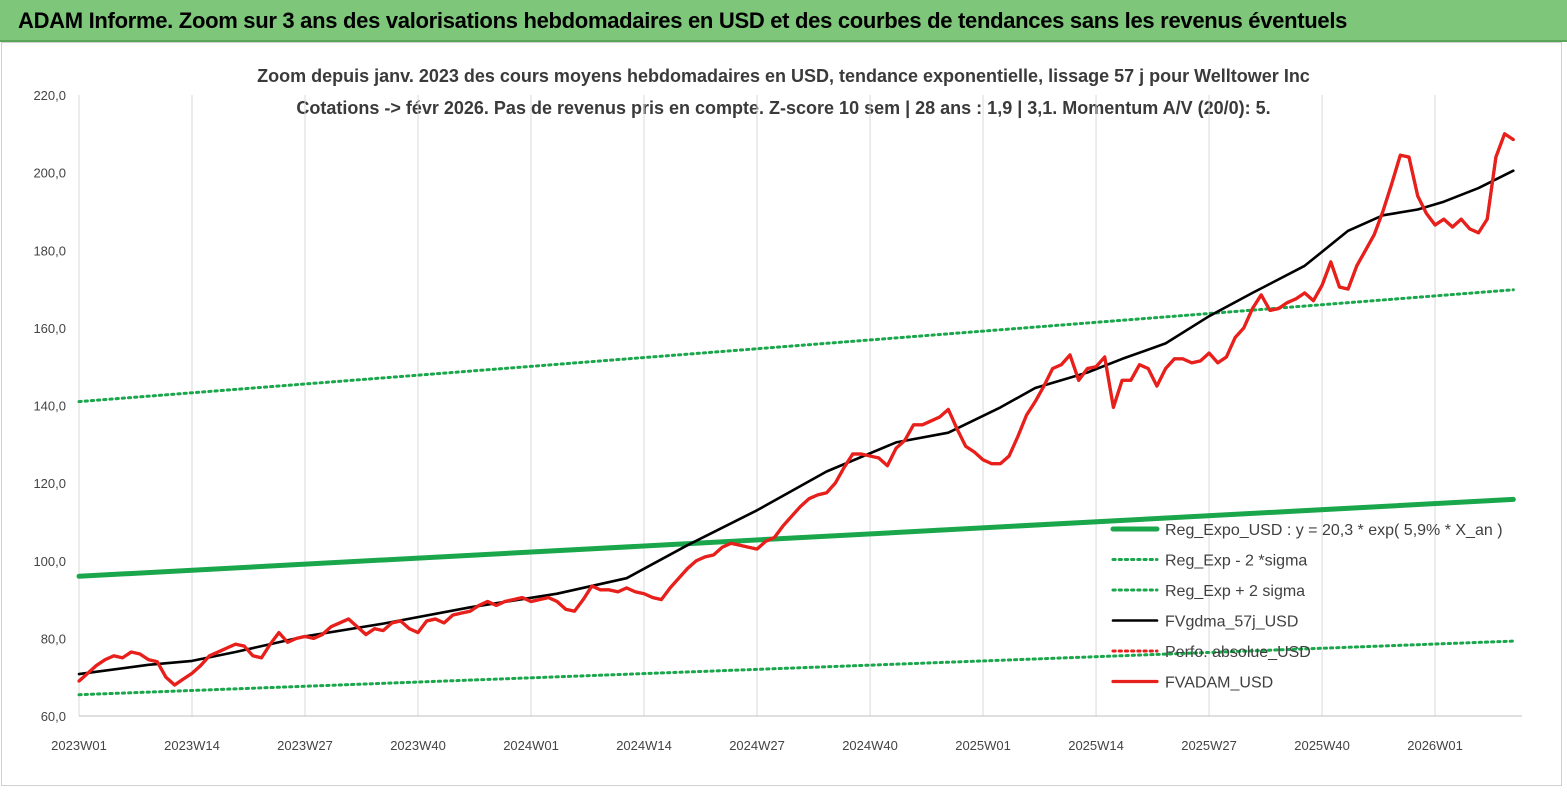 The image size is (1567, 792). What do you see at coordinates (192, 745) in the screenshot?
I see `x-tick-label: 2023W14` at bounding box center [192, 745].